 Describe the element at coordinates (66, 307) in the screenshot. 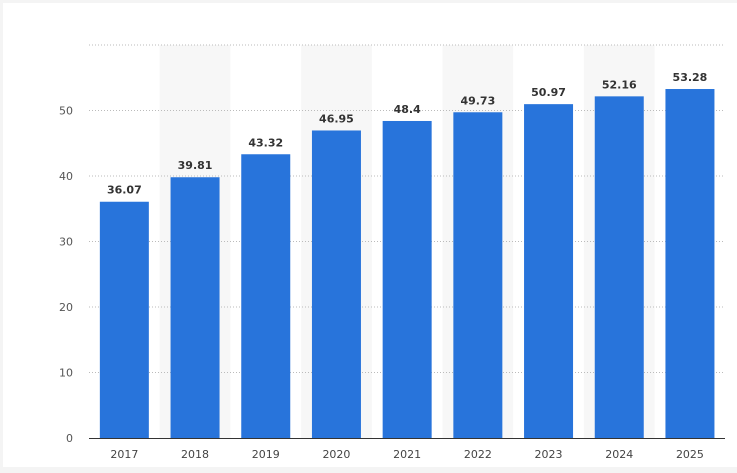

I see `y-tick-label: 20` at that location.